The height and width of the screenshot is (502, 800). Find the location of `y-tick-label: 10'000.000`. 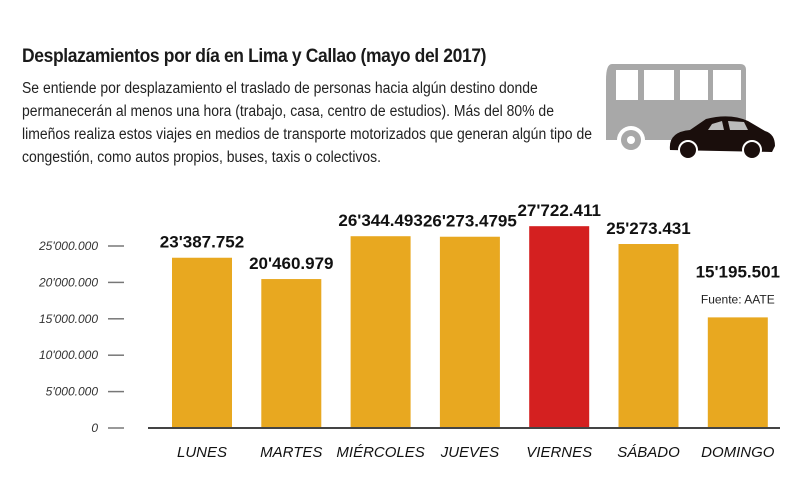

y-tick-label: 10'000.000 is located at coordinates (68, 355).